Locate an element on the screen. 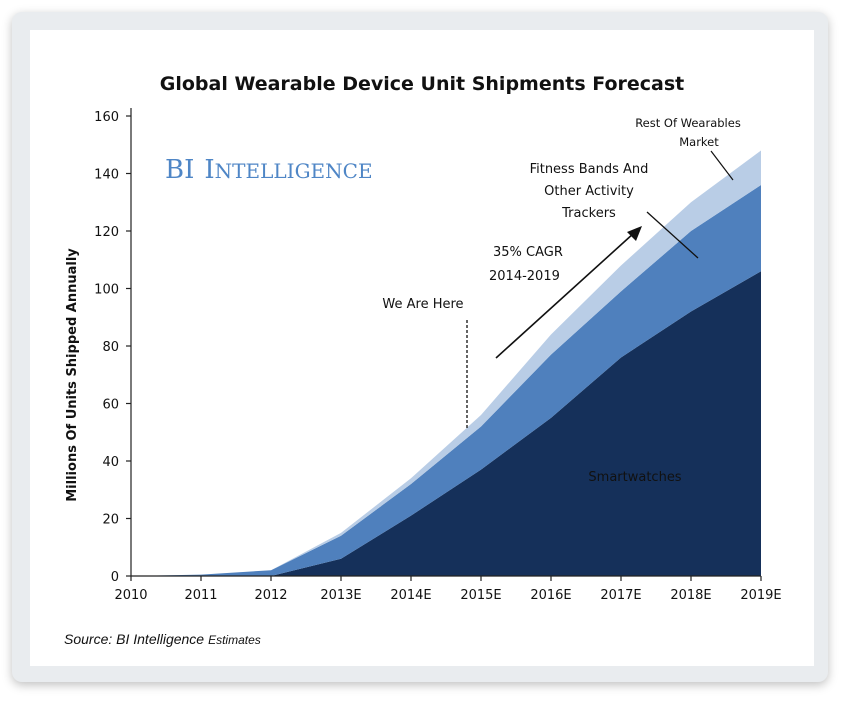 The image size is (850, 707). x-tick-label: 2013E is located at coordinates (340, 595).